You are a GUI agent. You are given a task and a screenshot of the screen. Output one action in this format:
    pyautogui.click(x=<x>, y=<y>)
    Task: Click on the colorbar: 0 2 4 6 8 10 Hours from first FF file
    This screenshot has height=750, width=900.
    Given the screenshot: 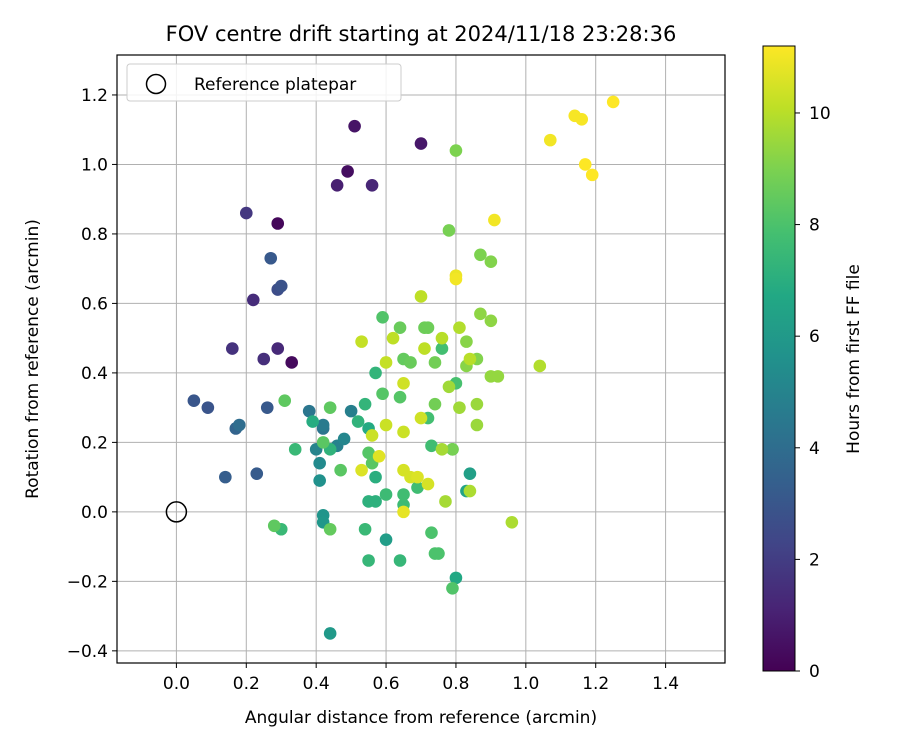 What is the action you would take?
    pyautogui.click(x=813, y=363)
    